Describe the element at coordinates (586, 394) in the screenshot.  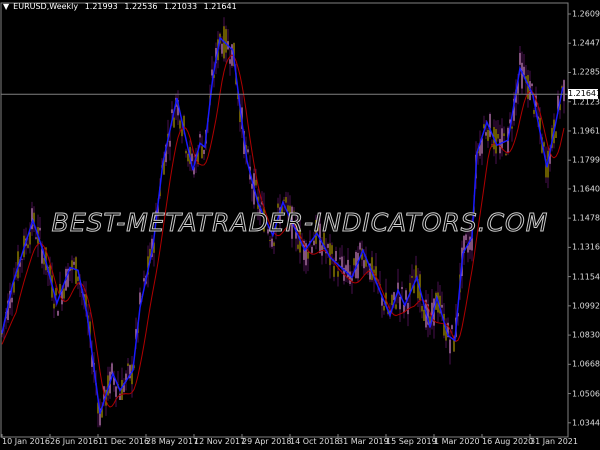
I see `price-tick-label: 1.05060` at that location.